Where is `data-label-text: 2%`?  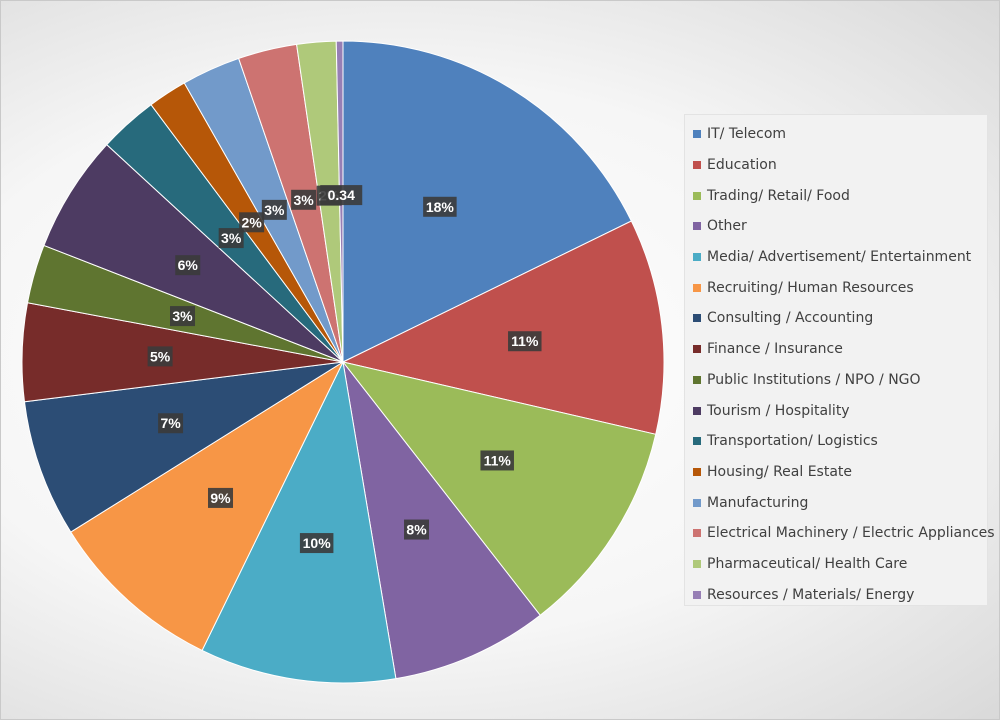
data-label-text: 2% is located at coordinates (252, 222).